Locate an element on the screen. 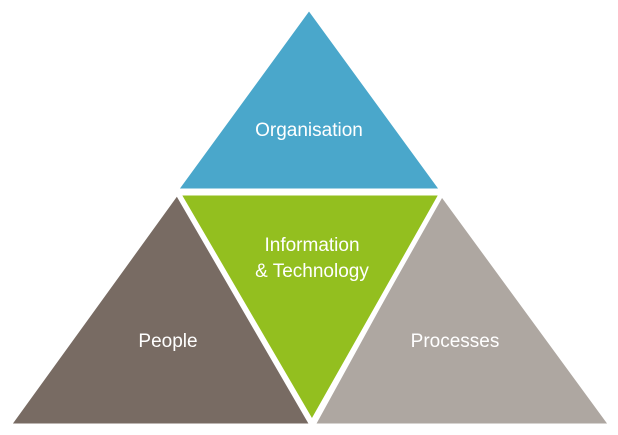  technology-label: & Technology is located at coordinates (312, 271).